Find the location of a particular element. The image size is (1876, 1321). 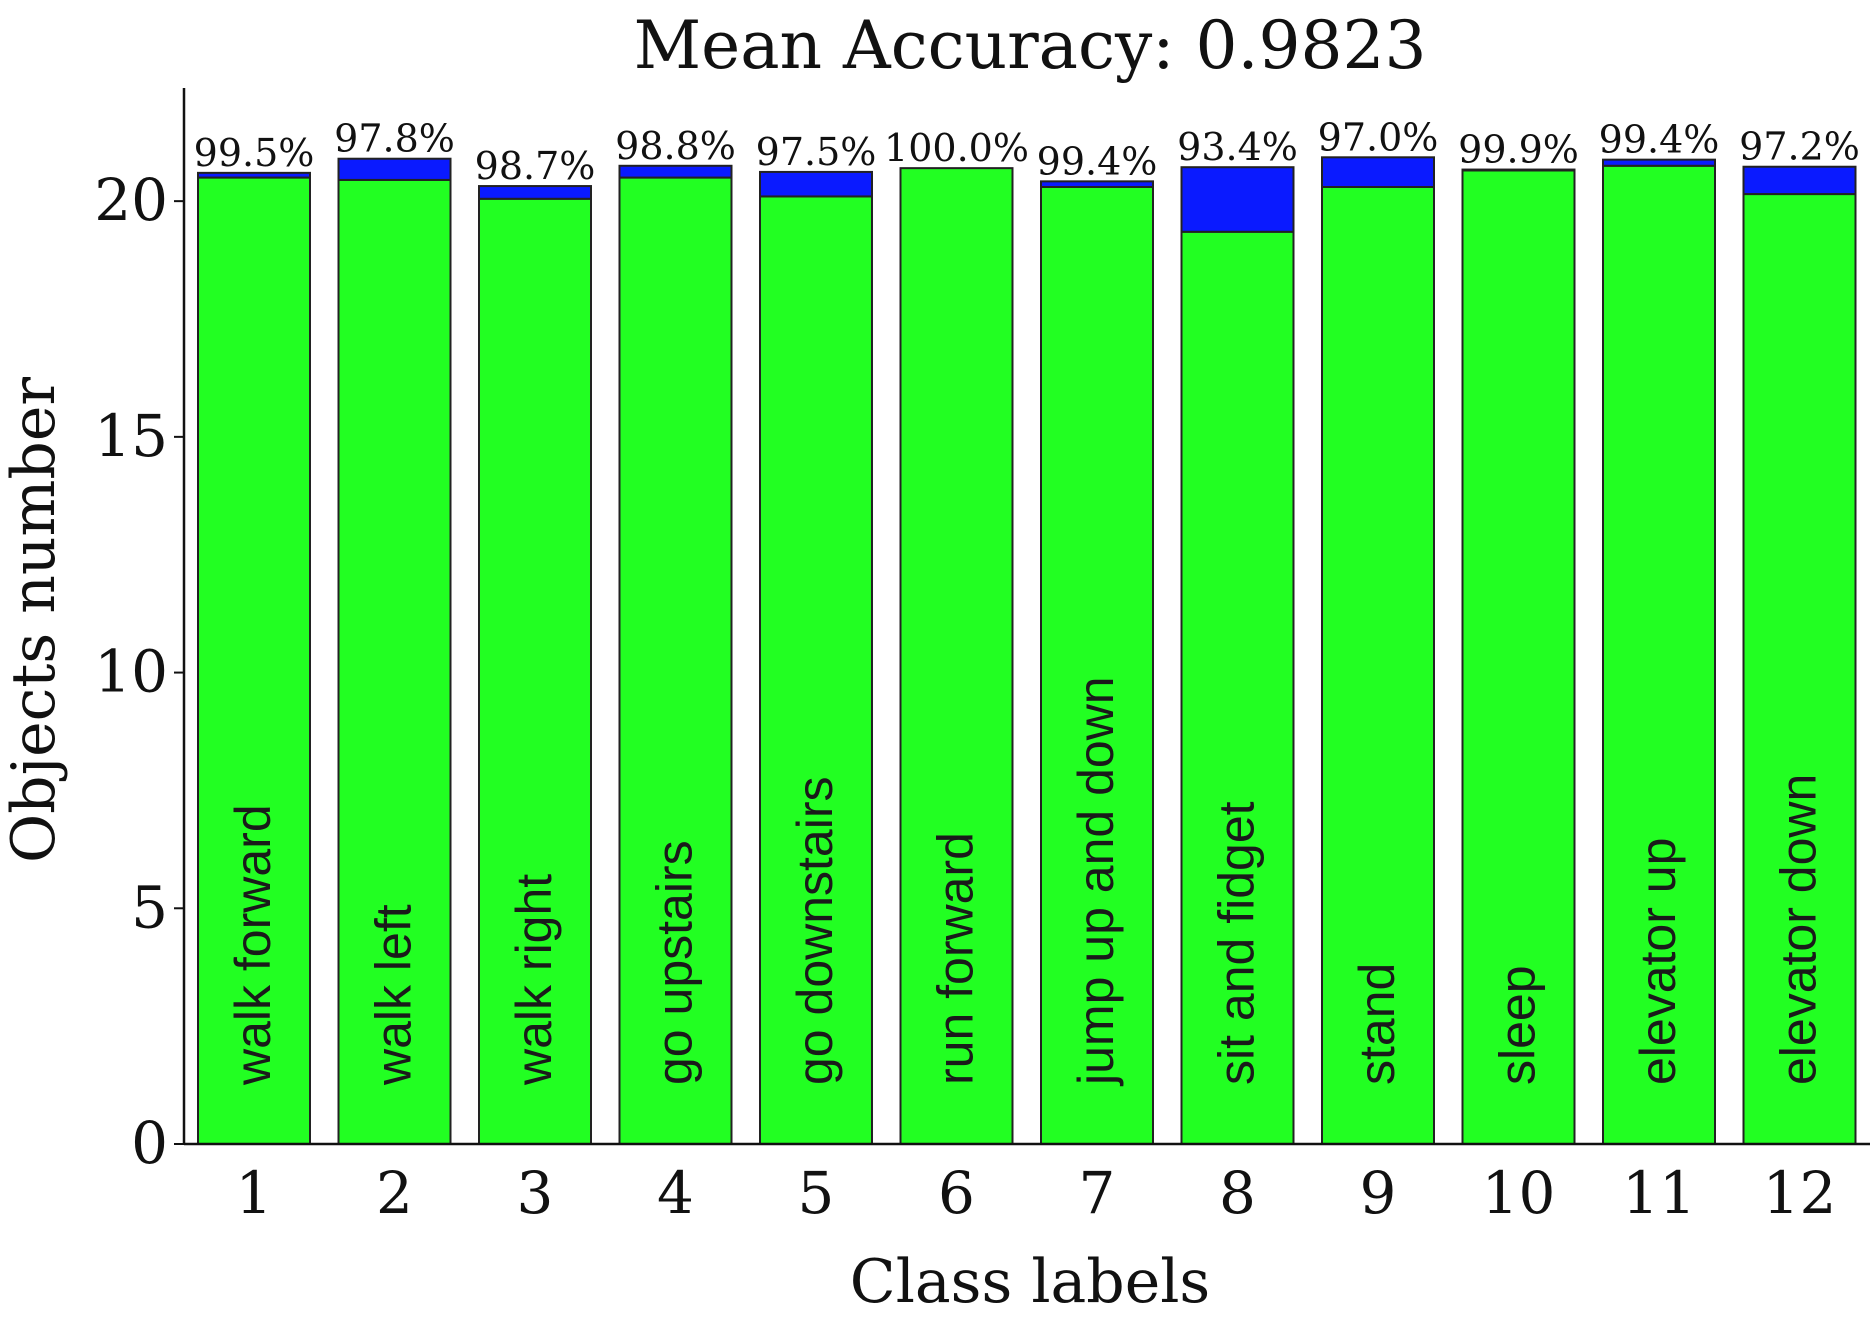

x-tick-label-5: 5 is located at coordinates (816, 1193).